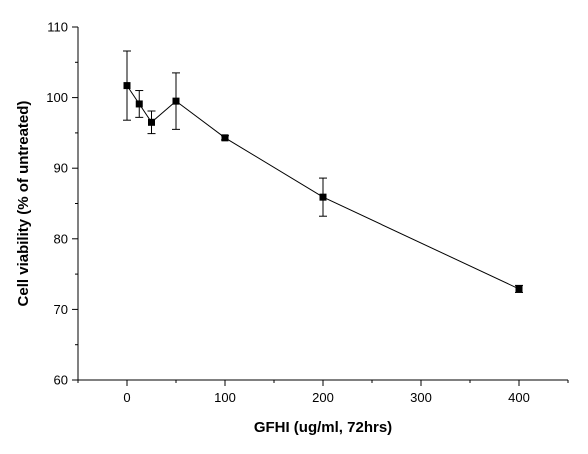 The image size is (588, 454). Describe the element at coordinates (126, 397) in the screenshot. I see `x-tick-label: 0` at that location.